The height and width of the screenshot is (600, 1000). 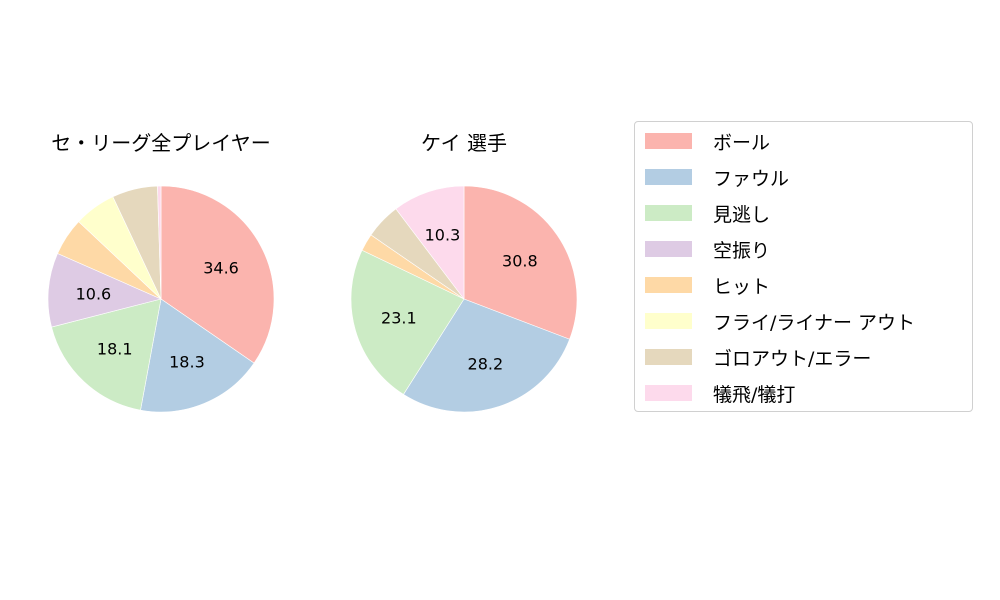 I want to click on pie-chart-player: 30.8 28.2 23.1 10.3, so click(x=464, y=299).